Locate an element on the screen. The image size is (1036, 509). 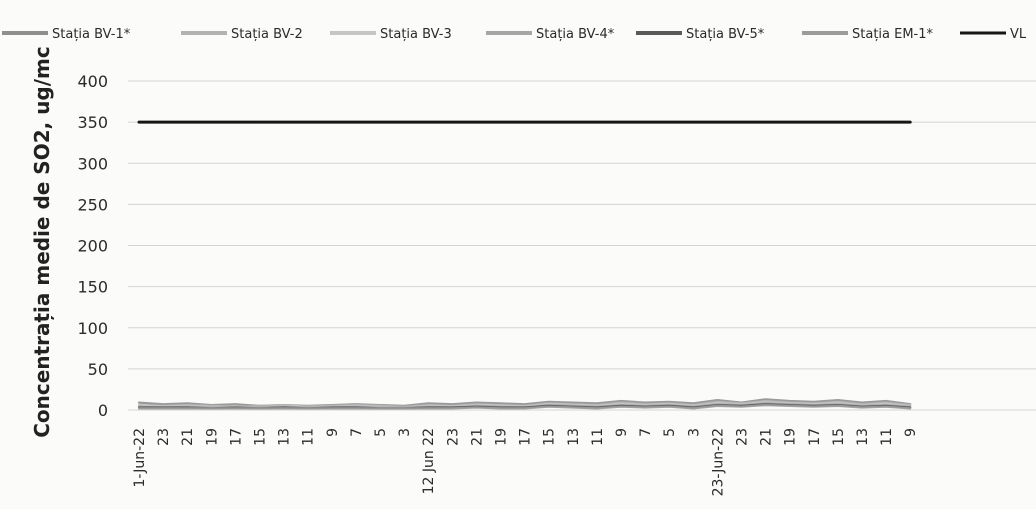
legend-label: Stația EM-1* is located at coordinates (893, 34).